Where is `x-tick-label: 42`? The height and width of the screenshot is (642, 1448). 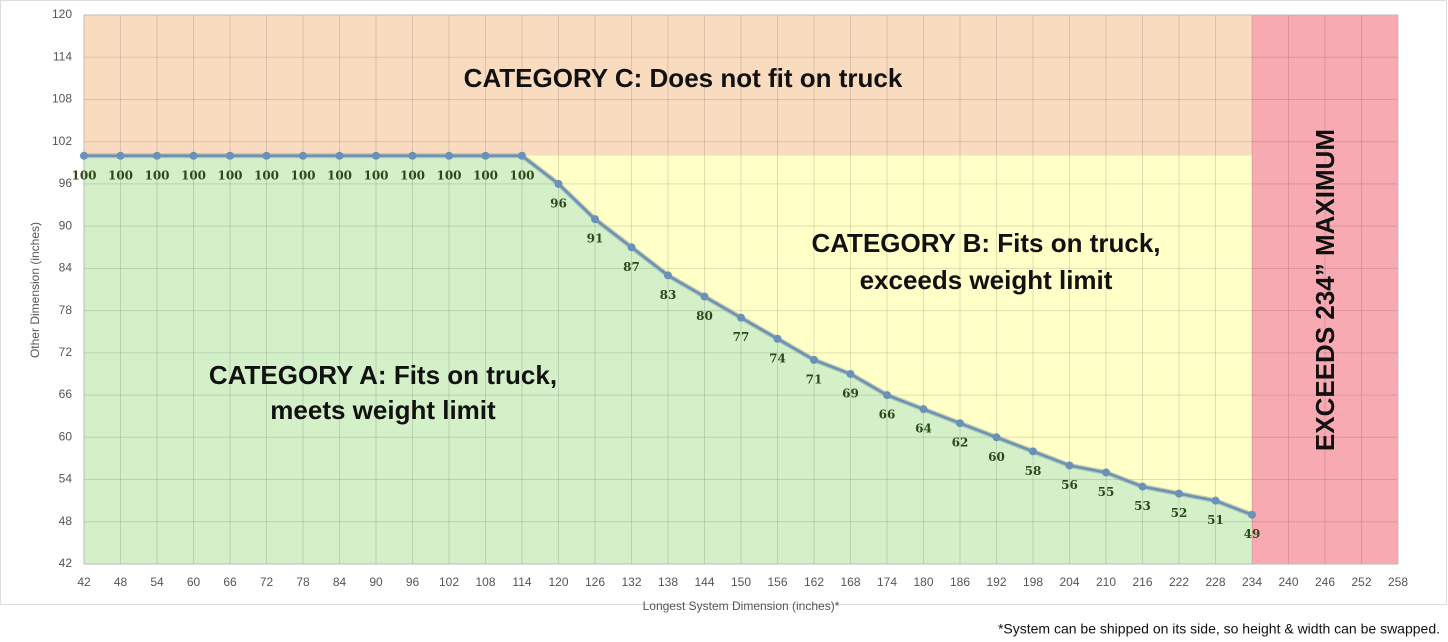
x-tick-label: 42 is located at coordinates (84, 582).